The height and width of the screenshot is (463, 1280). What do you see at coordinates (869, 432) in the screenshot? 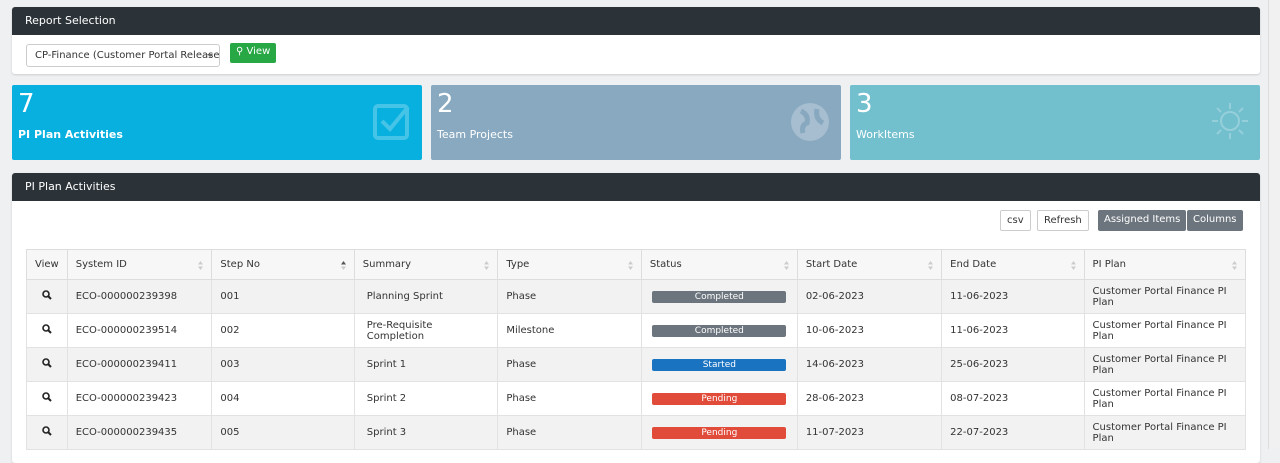
I see `table-cell: 11-07-2023` at bounding box center [869, 432].